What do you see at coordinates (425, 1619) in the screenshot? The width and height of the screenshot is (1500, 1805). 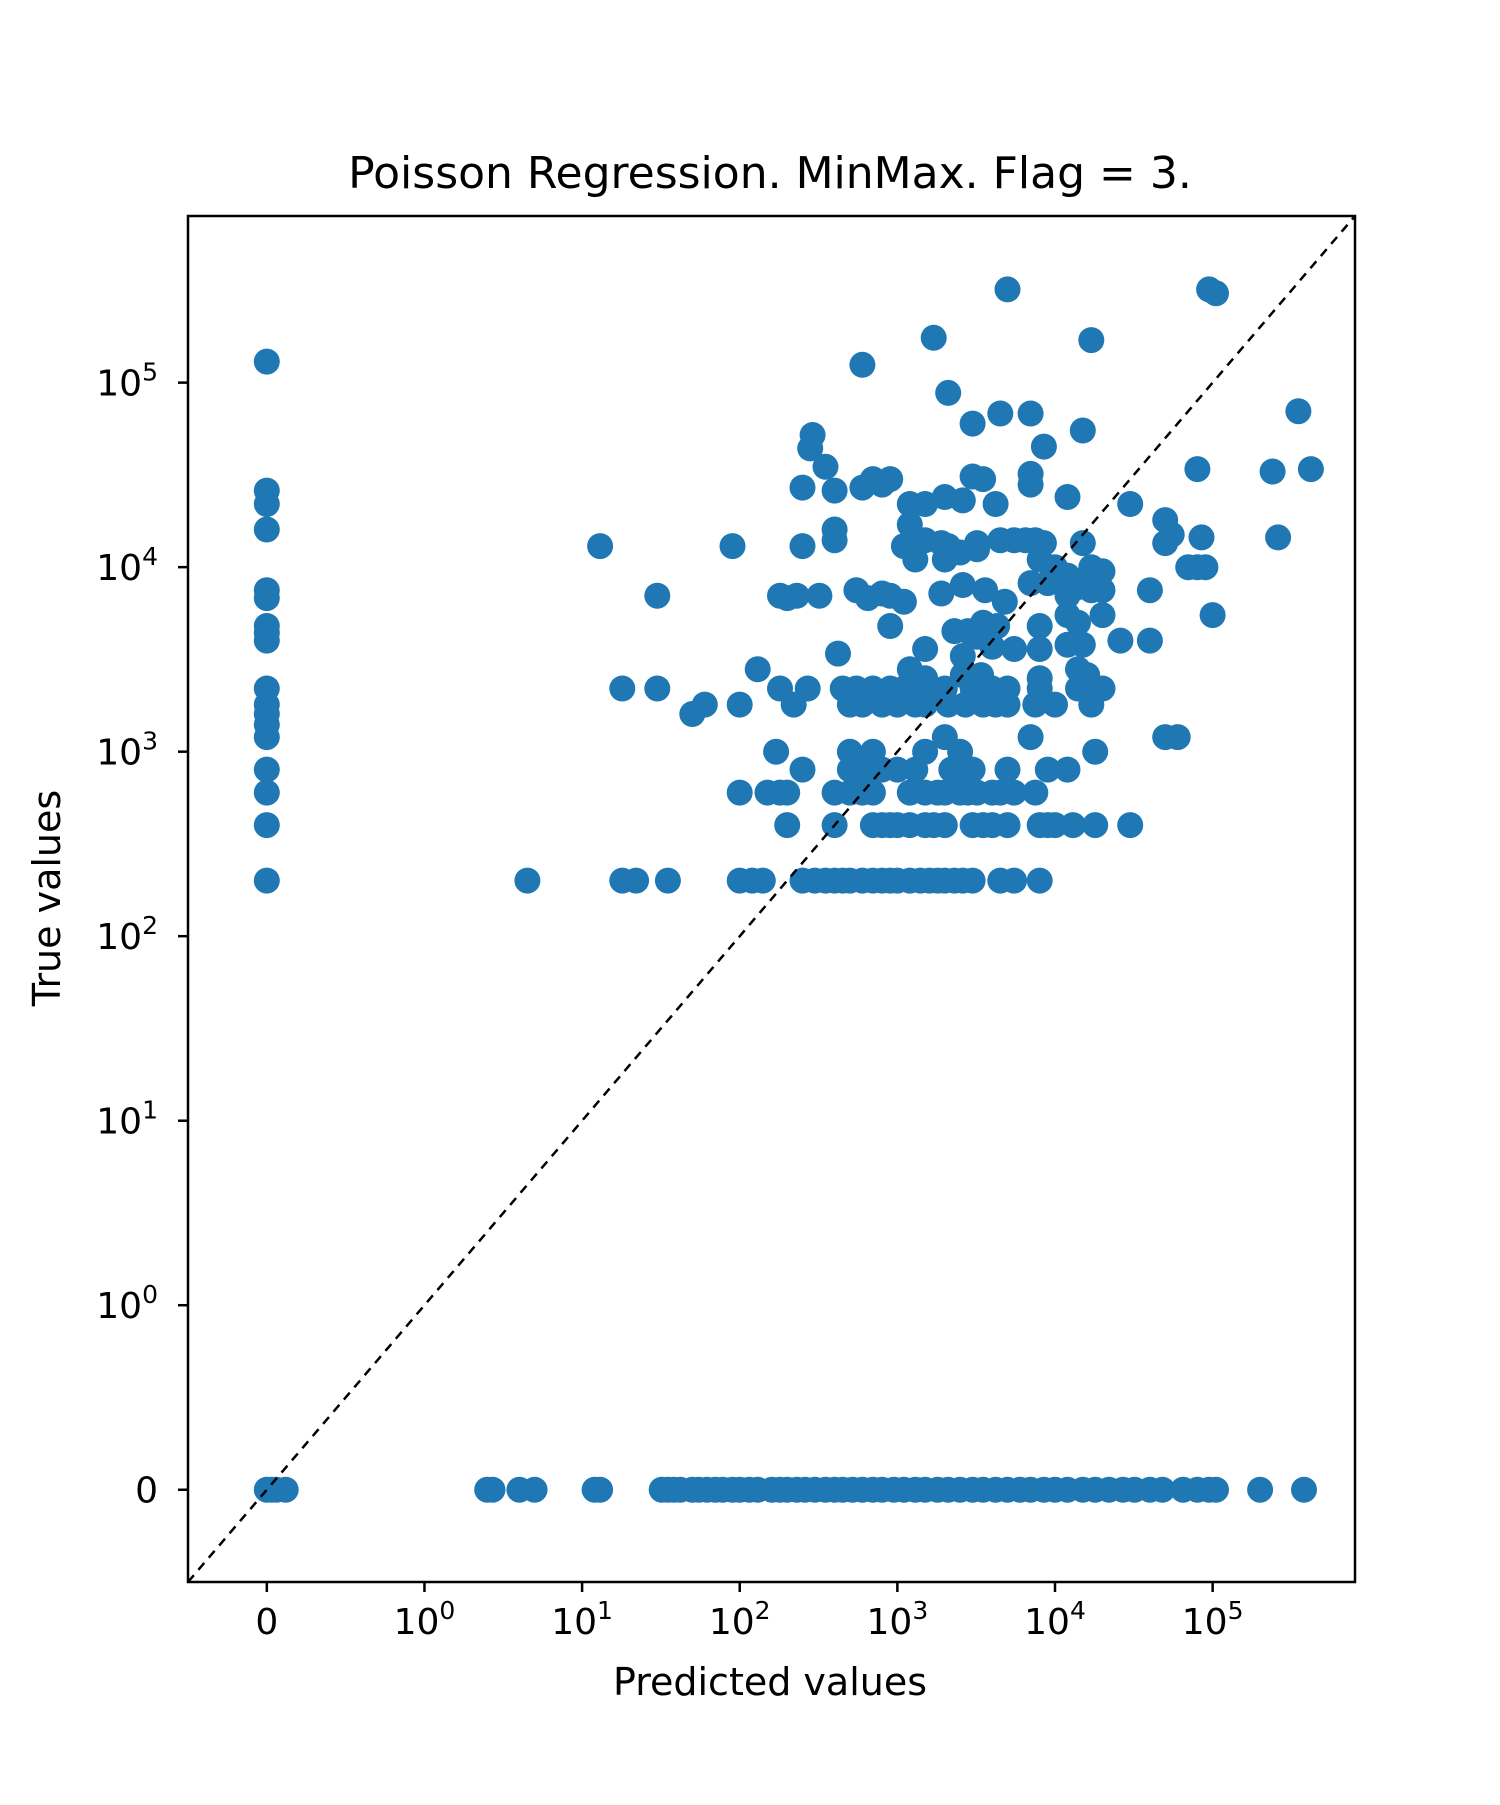 I see `x-tick-label: 10⁰` at bounding box center [425, 1619].